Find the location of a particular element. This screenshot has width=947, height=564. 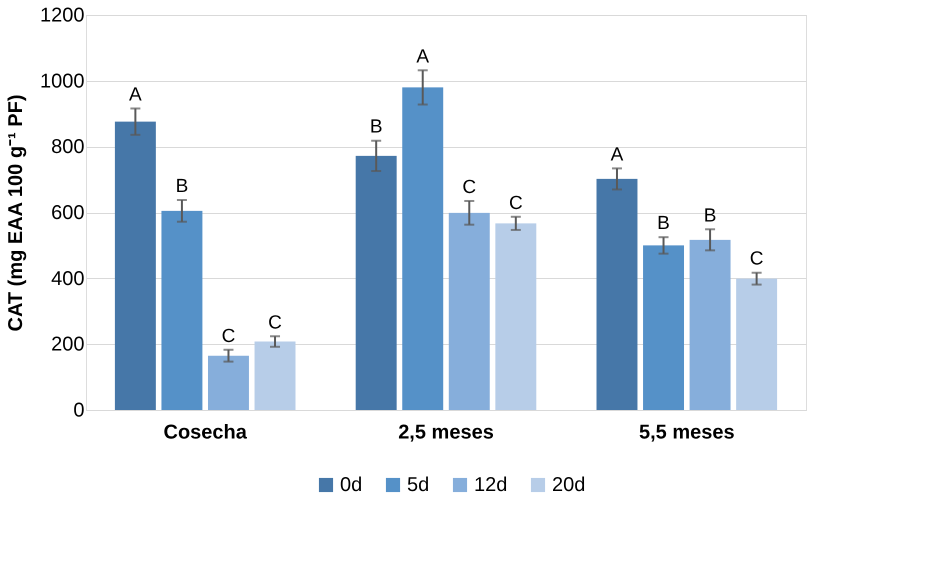

x-tick-label: Cosecha is located at coordinates (206, 433).